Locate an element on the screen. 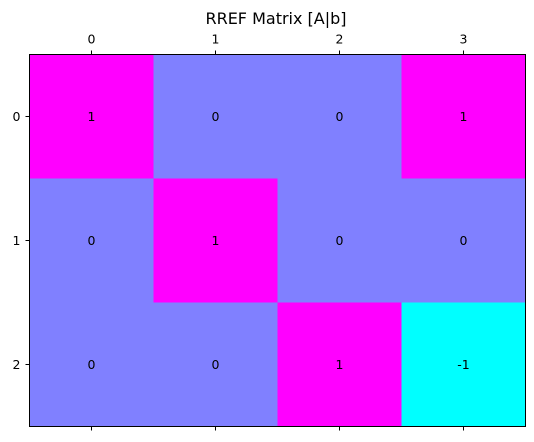  chart-title: RREF Matrix [A|b] is located at coordinates (275, 18).